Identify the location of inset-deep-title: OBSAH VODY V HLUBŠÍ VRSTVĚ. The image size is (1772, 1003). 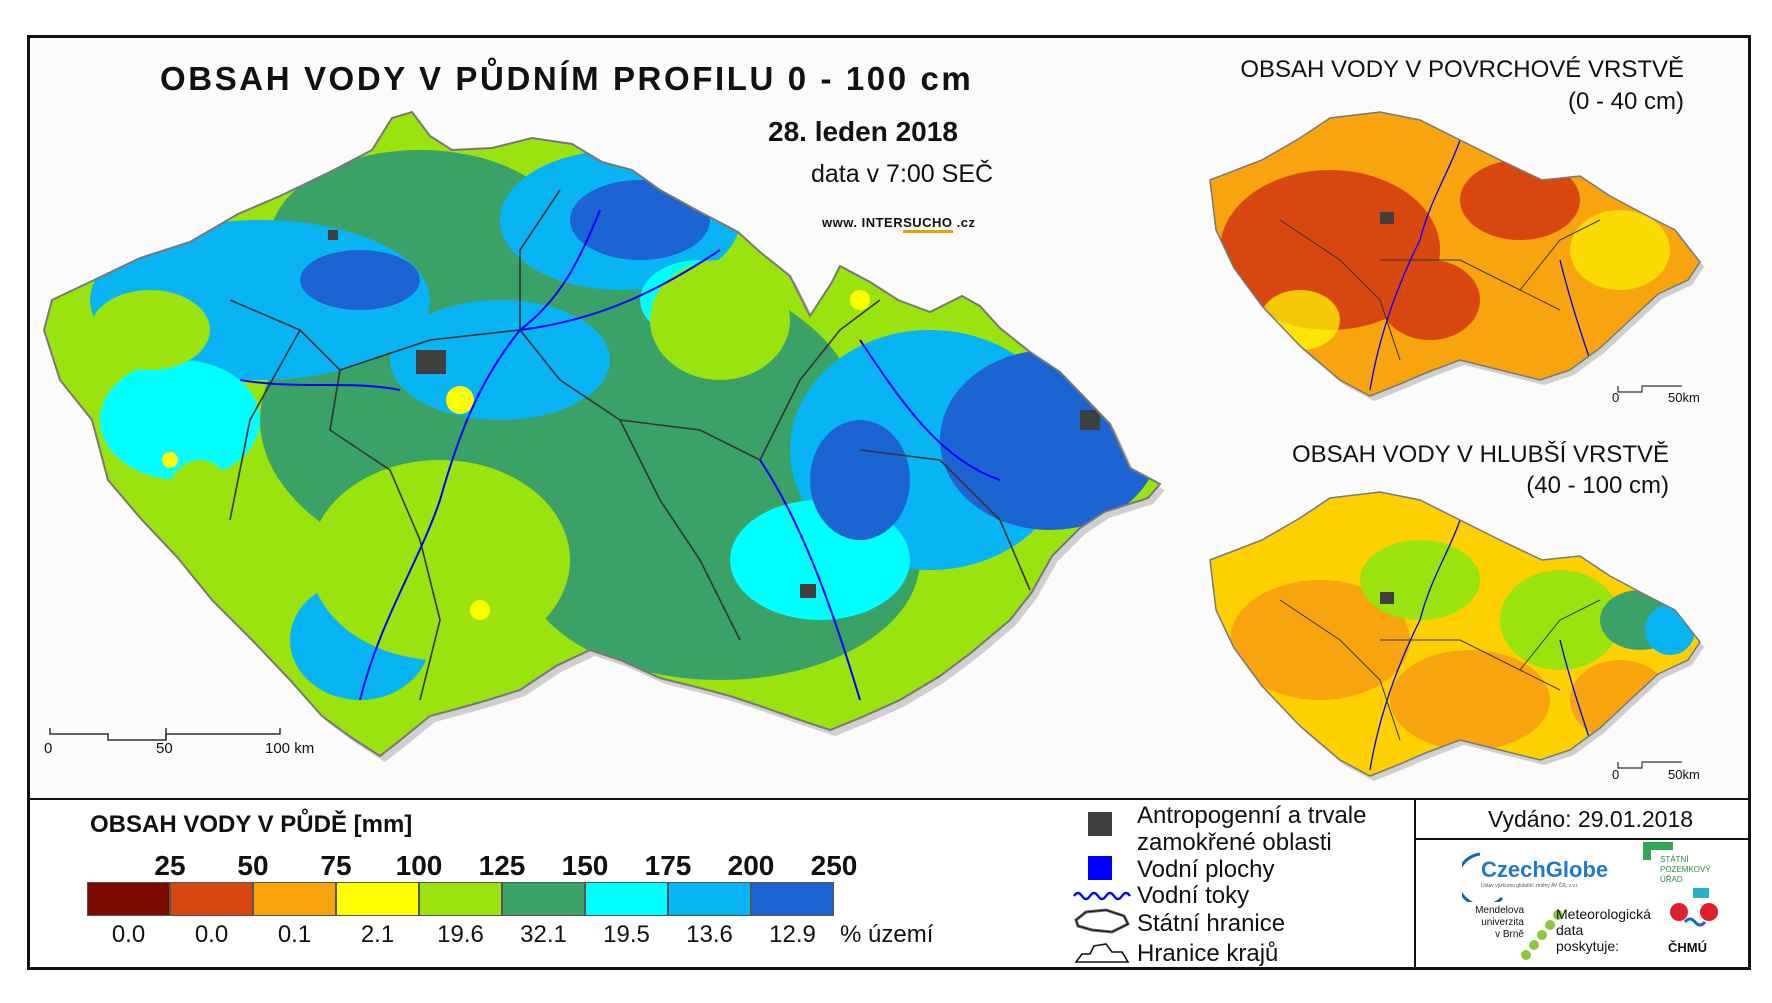
(1480, 454).